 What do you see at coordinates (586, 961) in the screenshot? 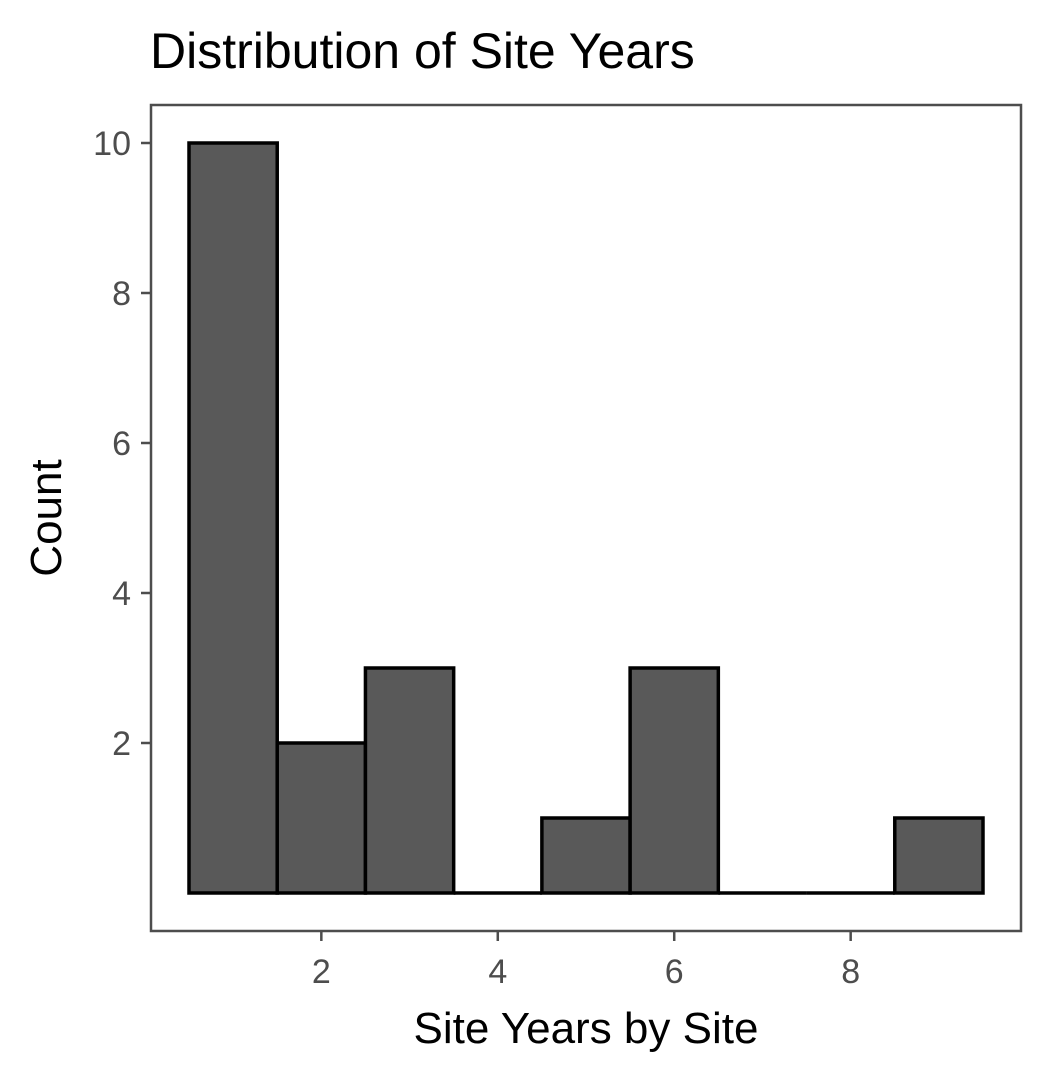
I see `x-axis: 2 4 6 8` at bounding box center [586, 961].